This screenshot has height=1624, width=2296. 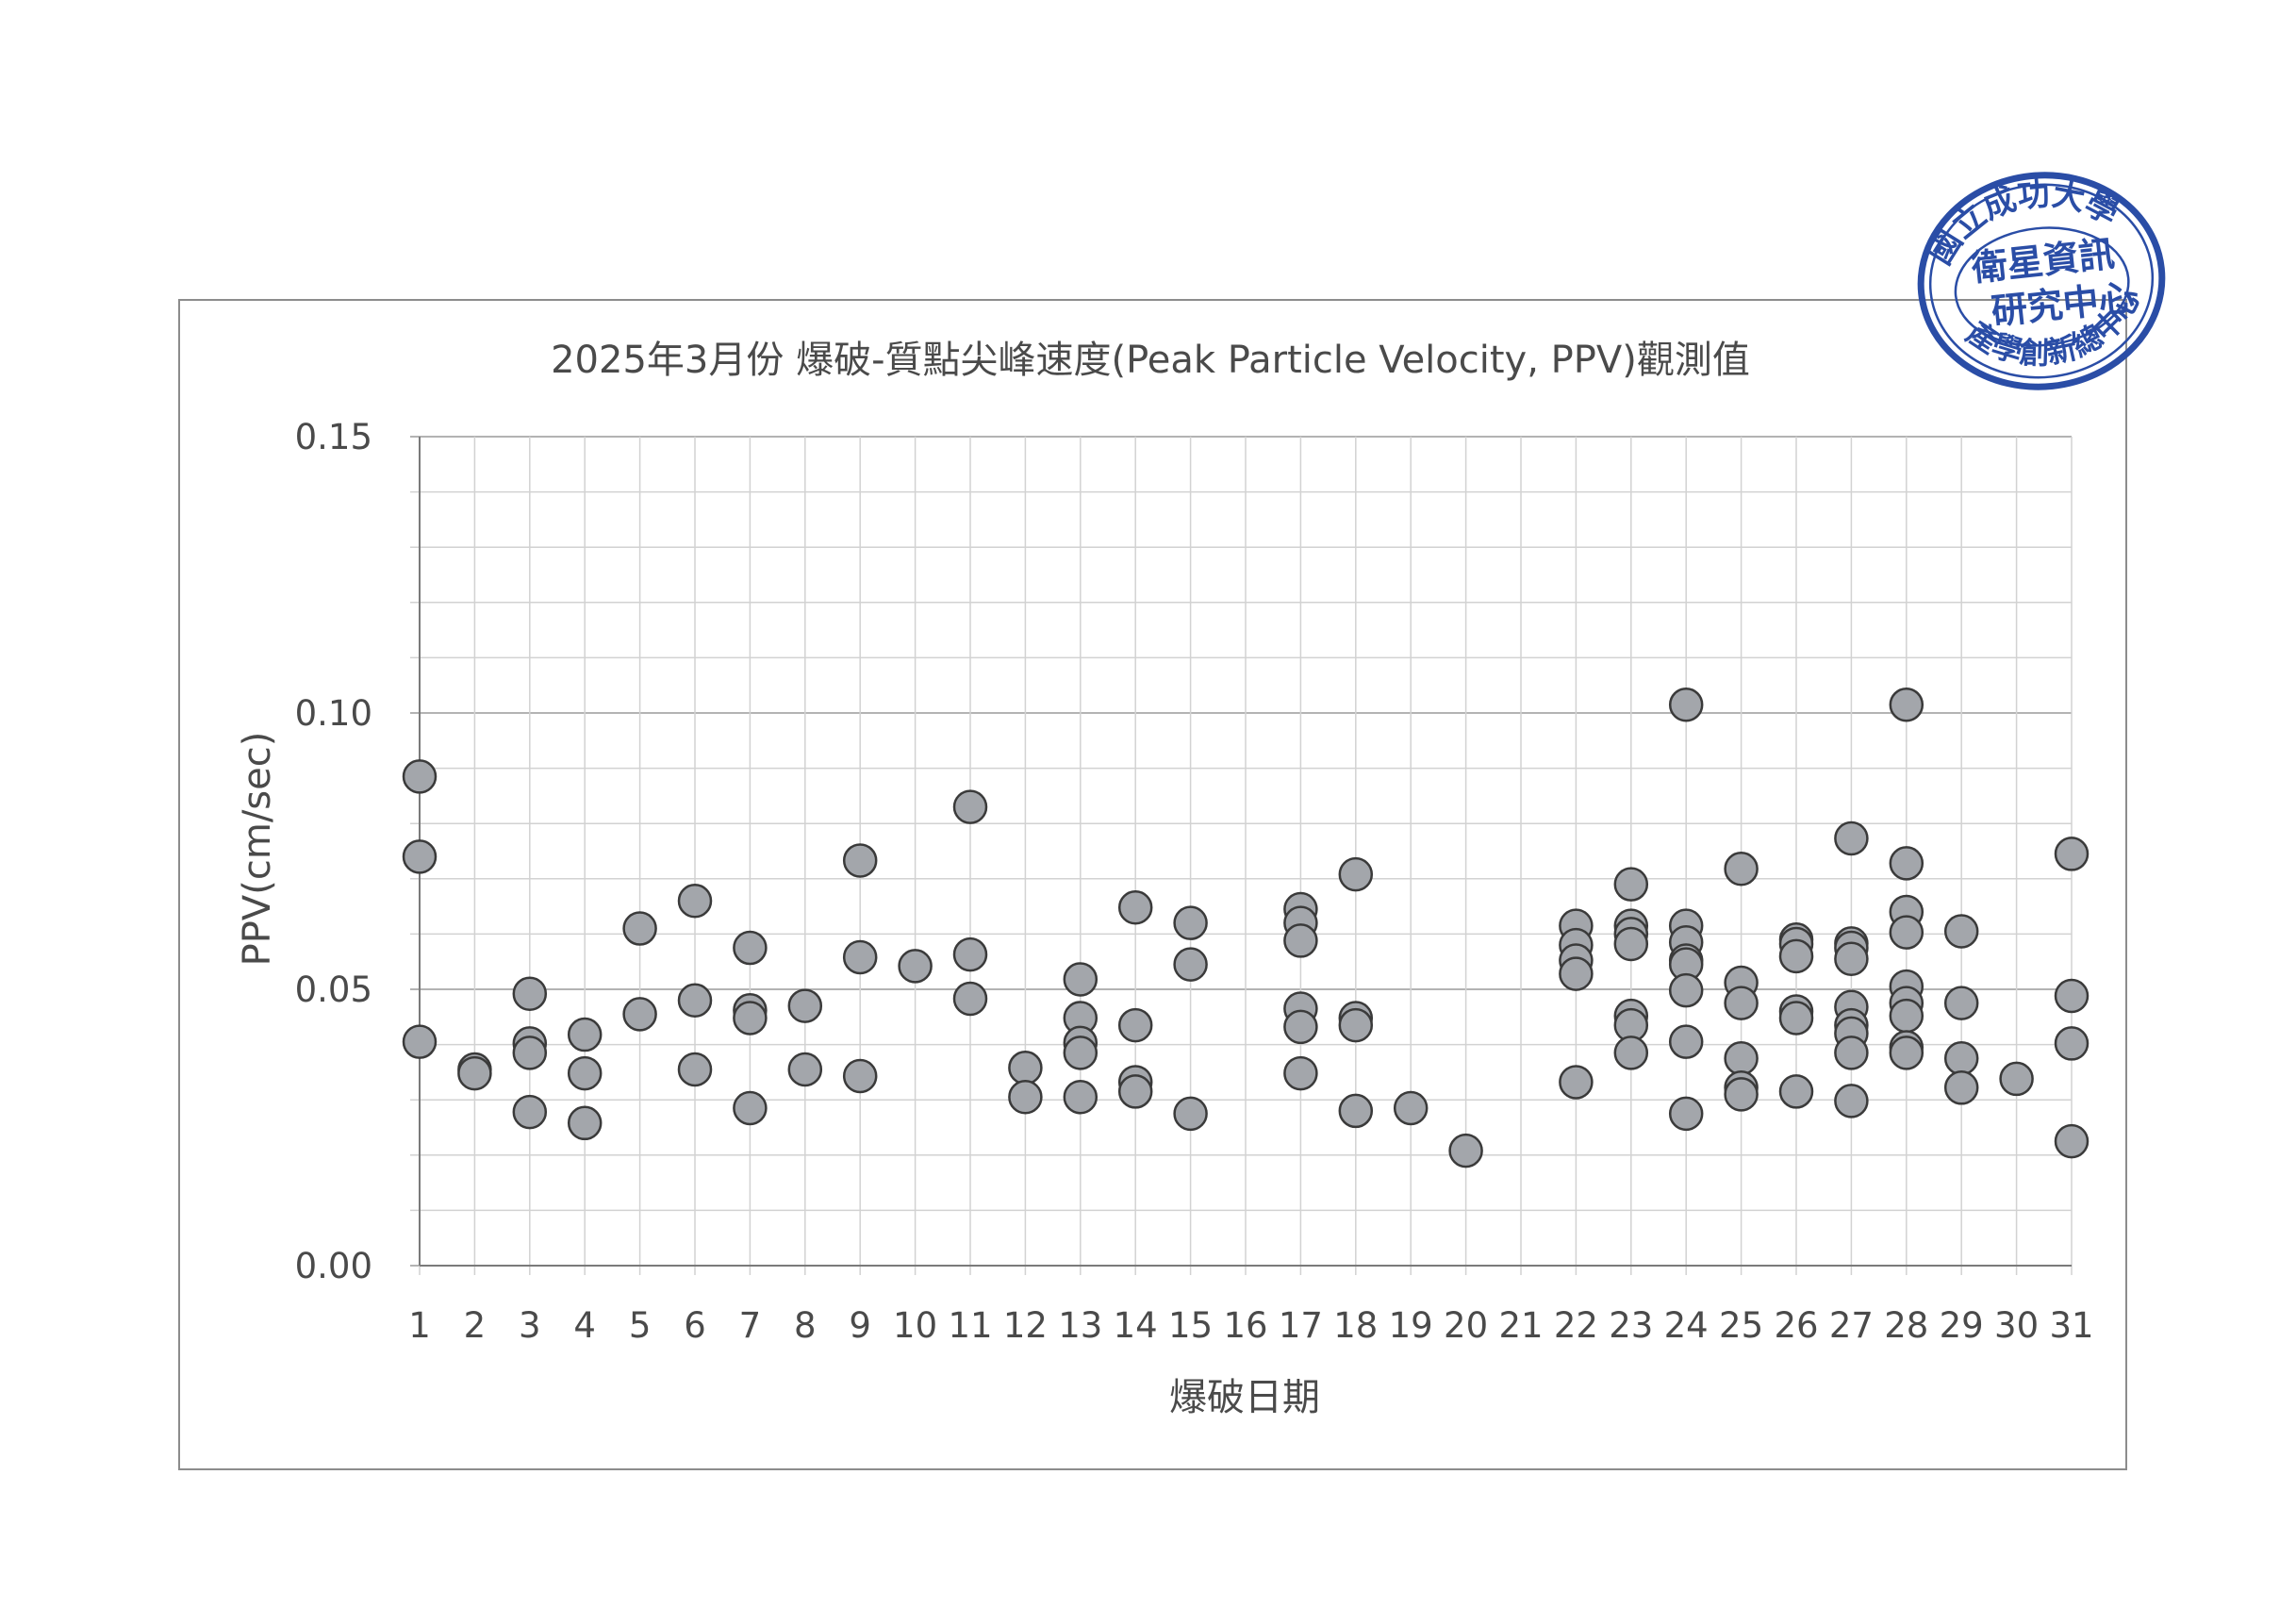 What do you see at coordinates (1190, 1325) in the screenshot?
I see `x-tick-label: 15` at bounding box center [1190, 1325].